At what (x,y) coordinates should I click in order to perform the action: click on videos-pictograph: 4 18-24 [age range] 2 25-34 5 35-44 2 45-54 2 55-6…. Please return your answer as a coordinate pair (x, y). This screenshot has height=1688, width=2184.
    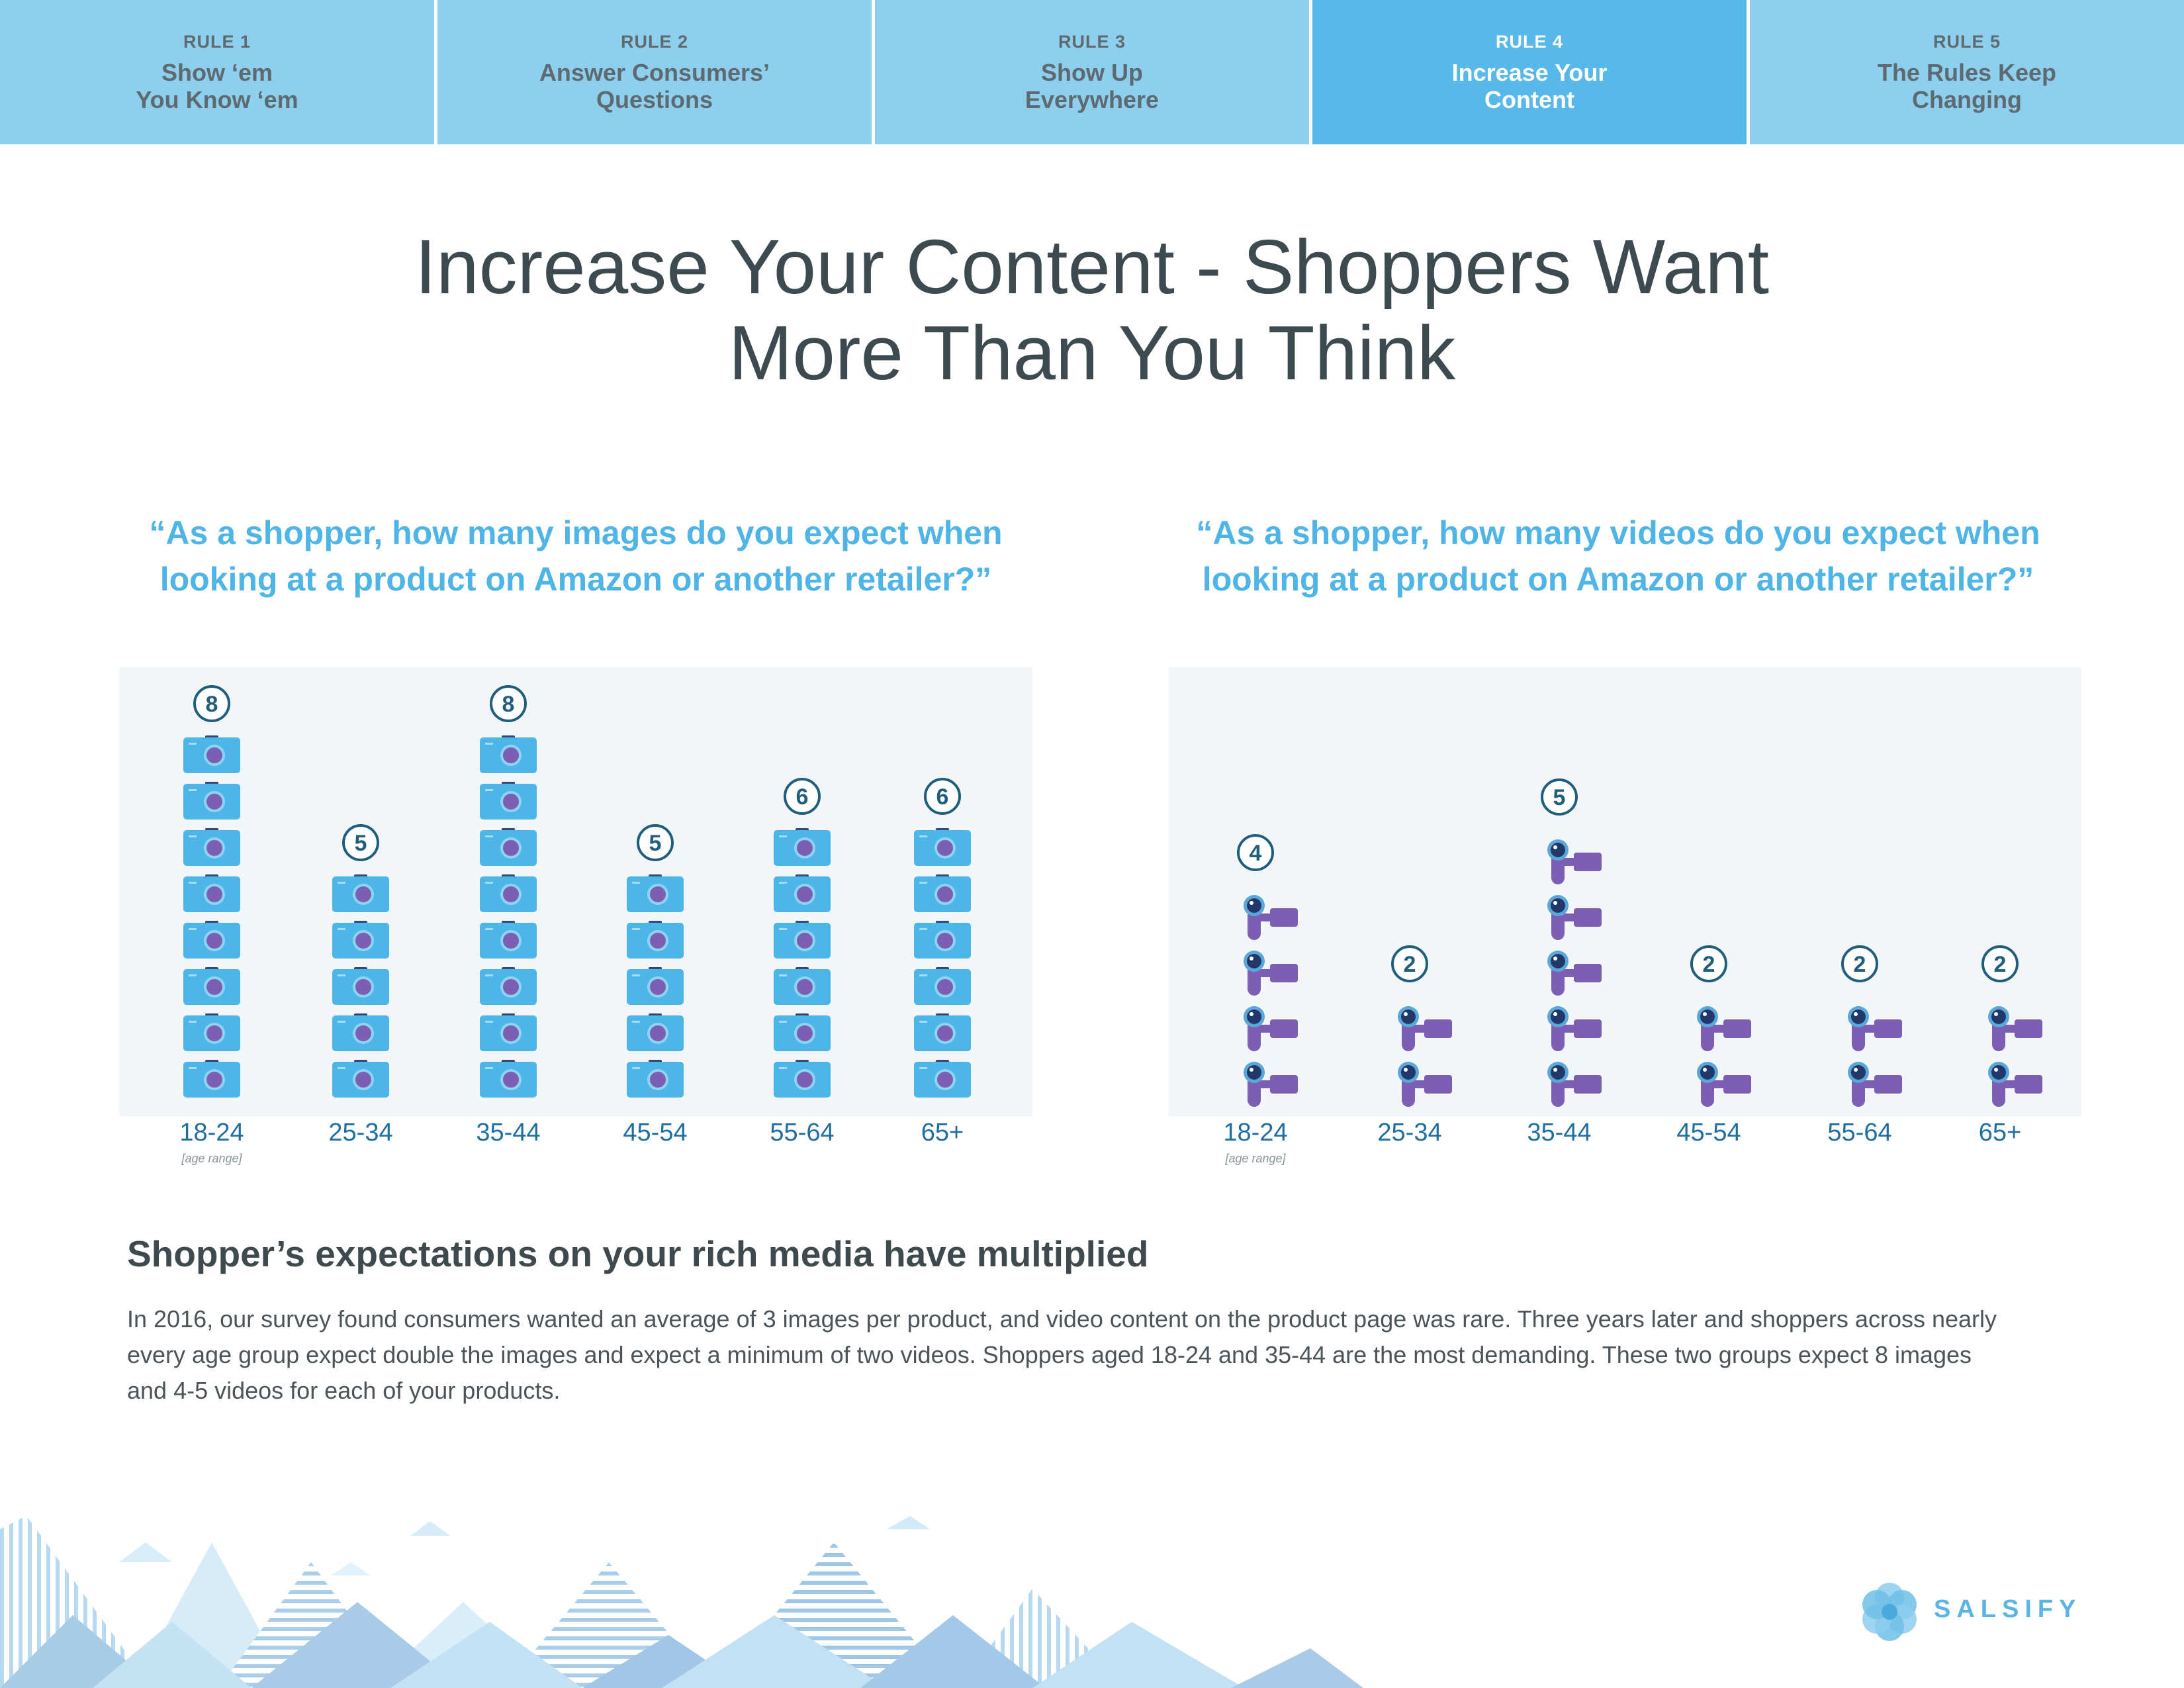
    Looking at the image, I should click on (1632, 971).